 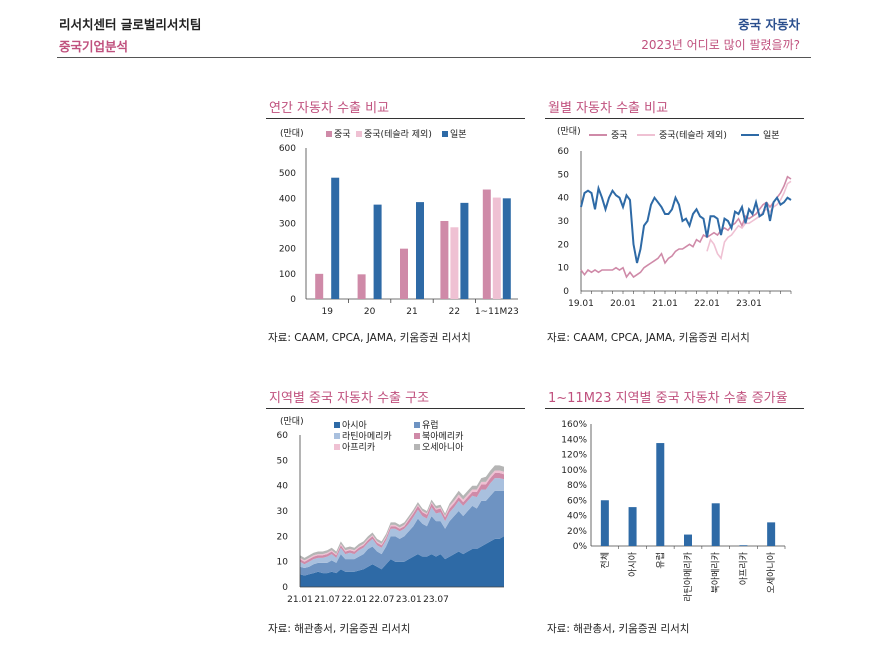 What do you see at coordinates (395, 118) in the screenshot?
I see `panel1-rule` at bounding box center [395, 118].